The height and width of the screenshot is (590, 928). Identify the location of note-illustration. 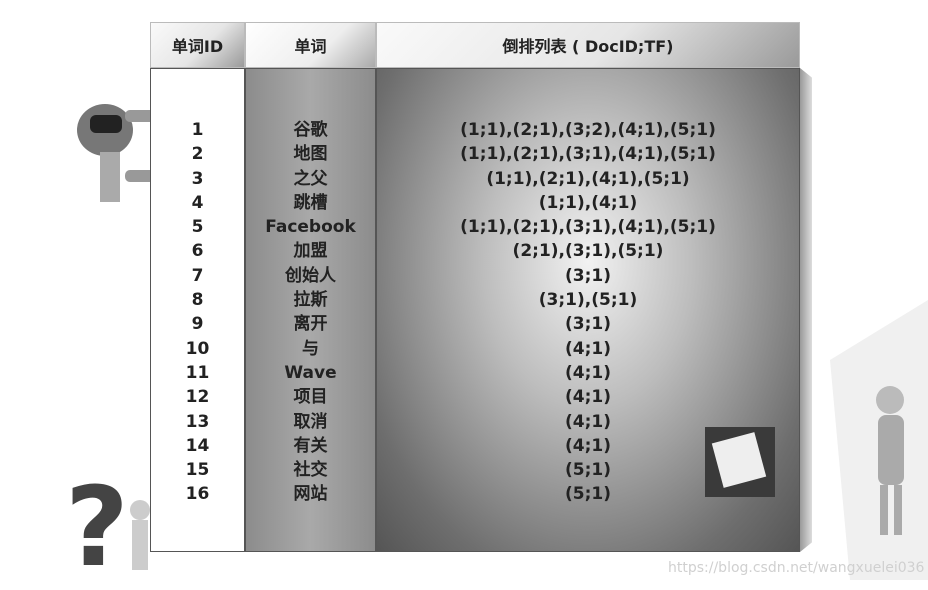
(740, 462).